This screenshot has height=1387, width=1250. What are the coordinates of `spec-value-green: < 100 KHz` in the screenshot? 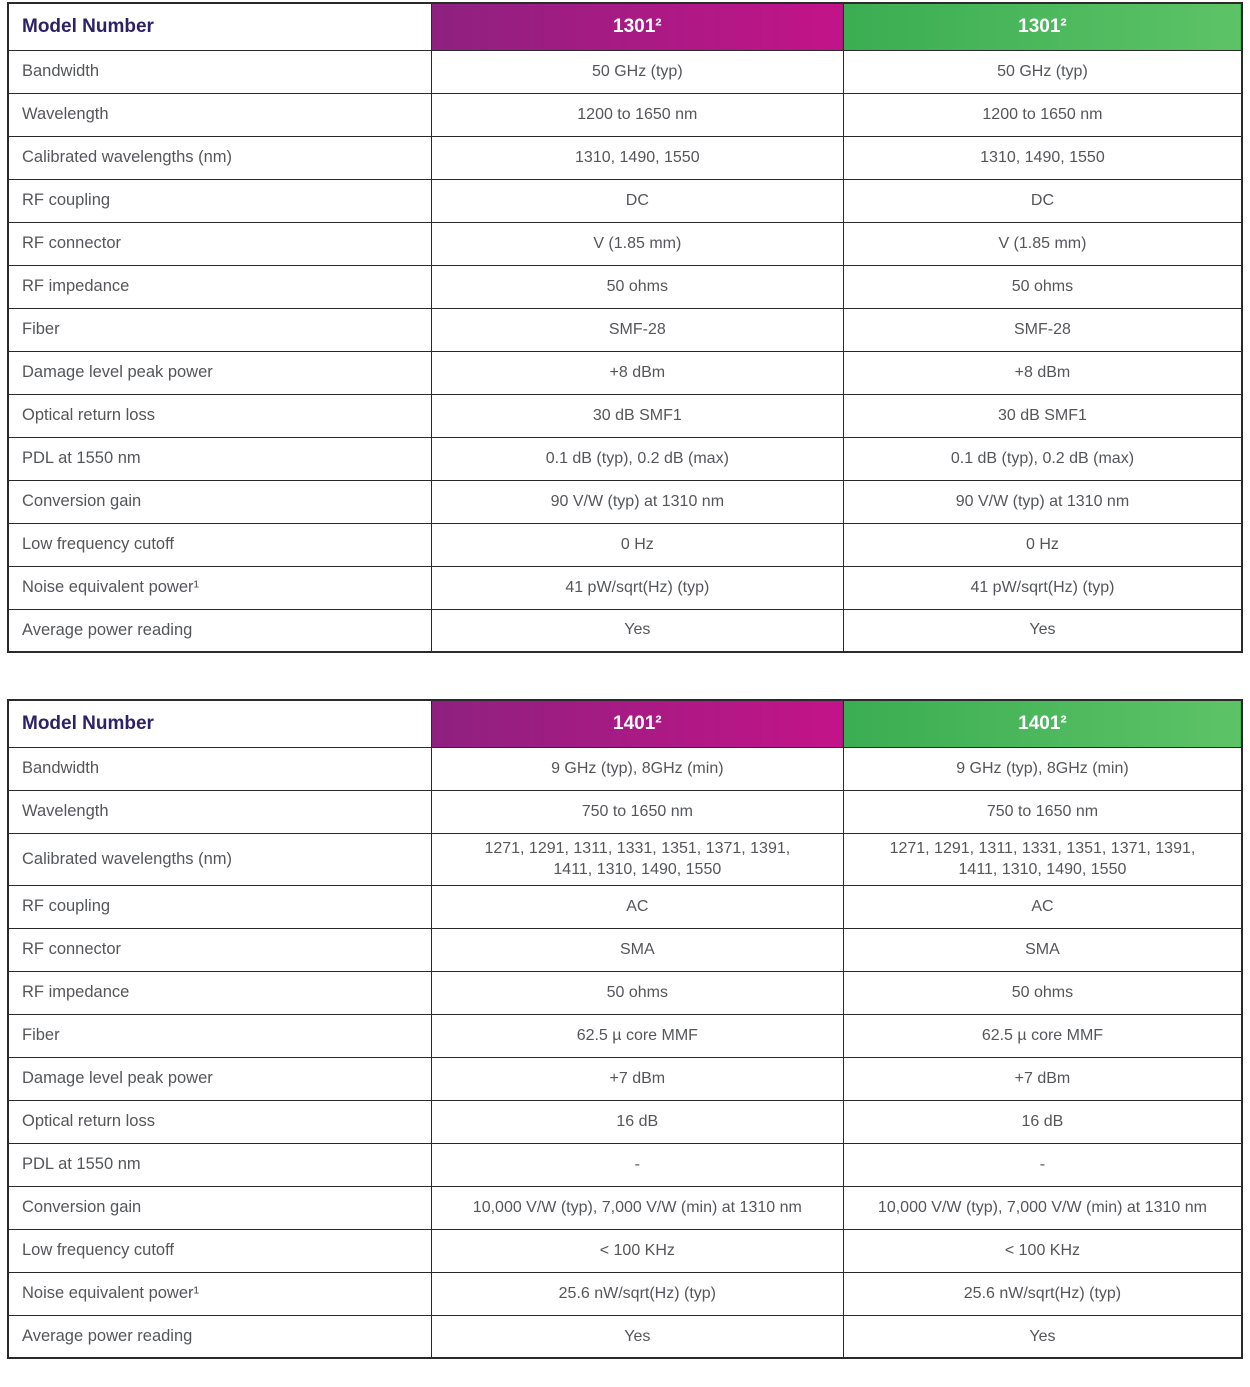 It's located at (1042, 1250).